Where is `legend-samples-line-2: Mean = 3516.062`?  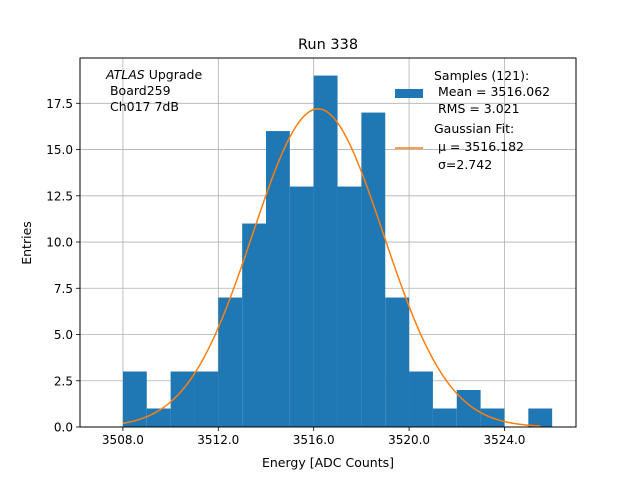
legend-samples-line-2: Mean = 3516.062 is located at coordinates (492, 91).